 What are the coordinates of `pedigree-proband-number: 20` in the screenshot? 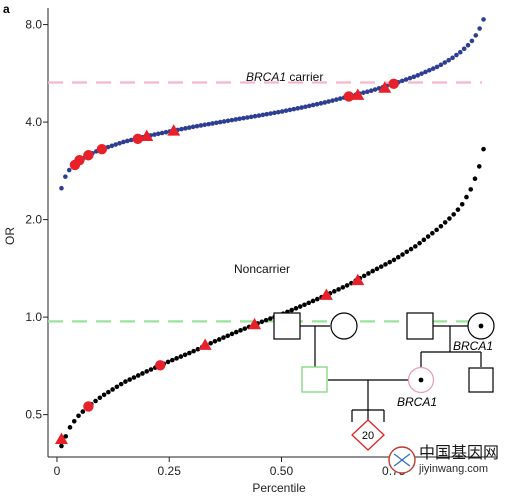 It's located at (368, 436).